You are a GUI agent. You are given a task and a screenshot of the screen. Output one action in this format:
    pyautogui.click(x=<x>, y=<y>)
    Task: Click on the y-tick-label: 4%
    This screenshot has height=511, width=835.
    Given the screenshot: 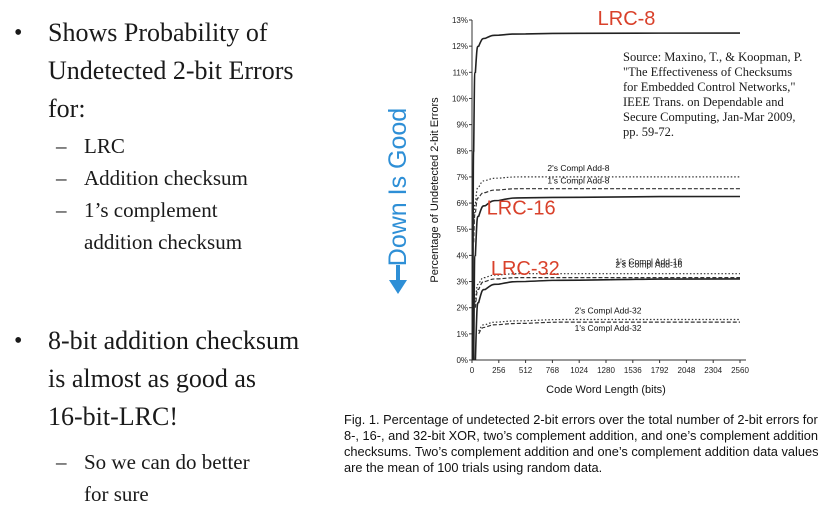 What is the action you would take?
    pyautogui.click(x=462, y=255)
    